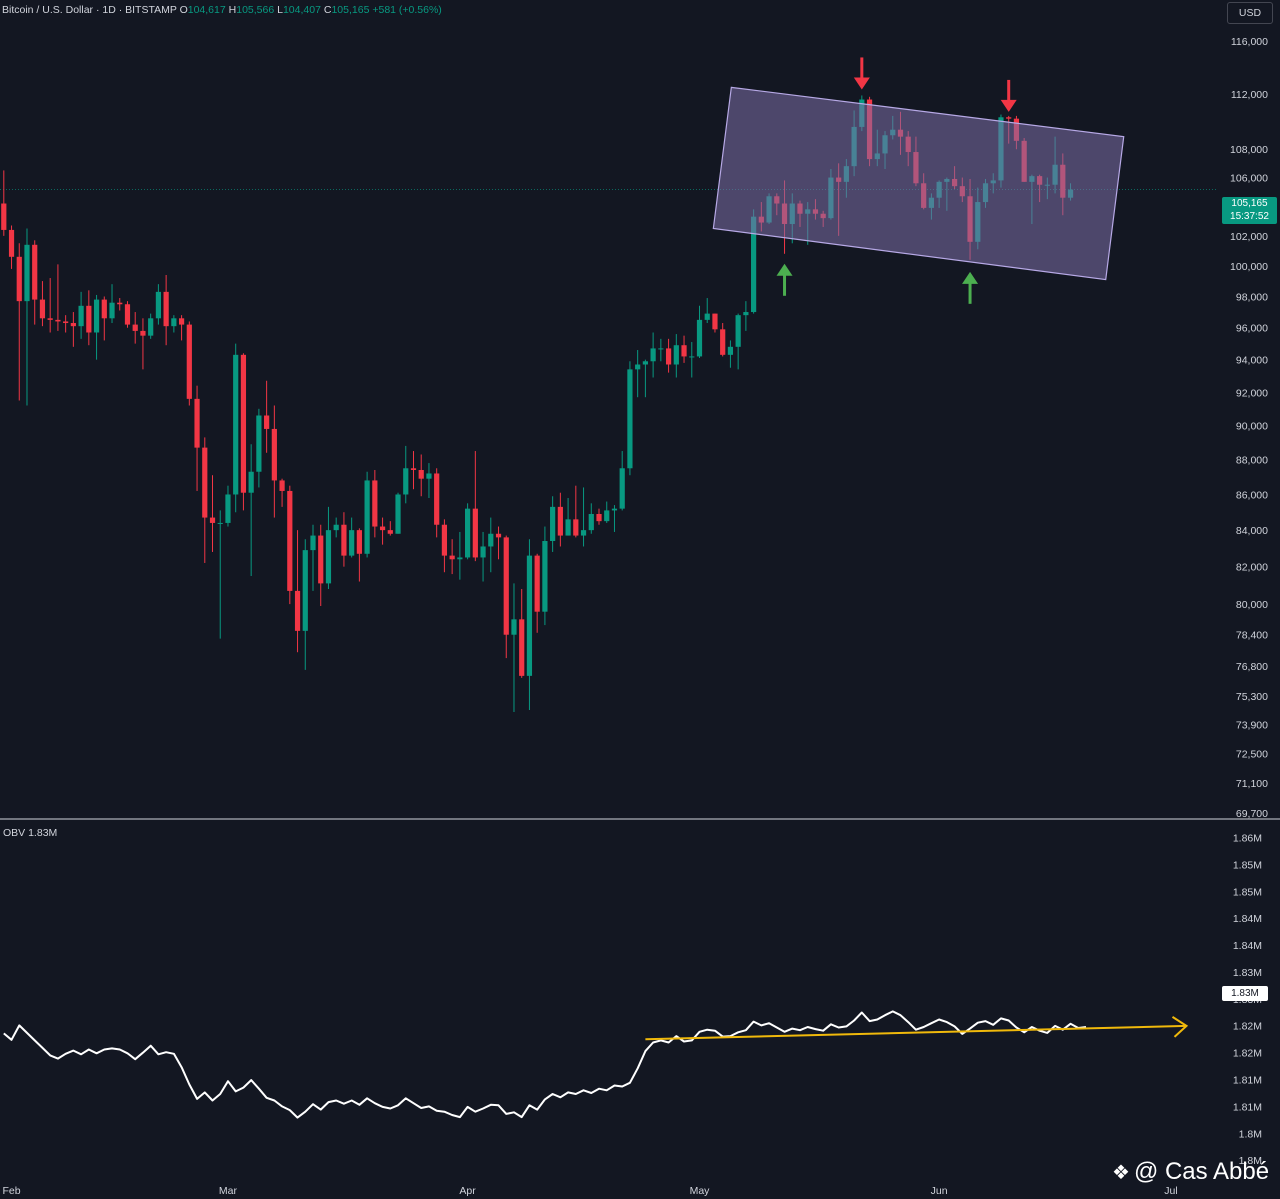 The width and height of the screenshot is (1280, 1199). Describe the element at coordinates (1252, 297) in the screenshot. I see `price-tick-label: 98,000` at that location.